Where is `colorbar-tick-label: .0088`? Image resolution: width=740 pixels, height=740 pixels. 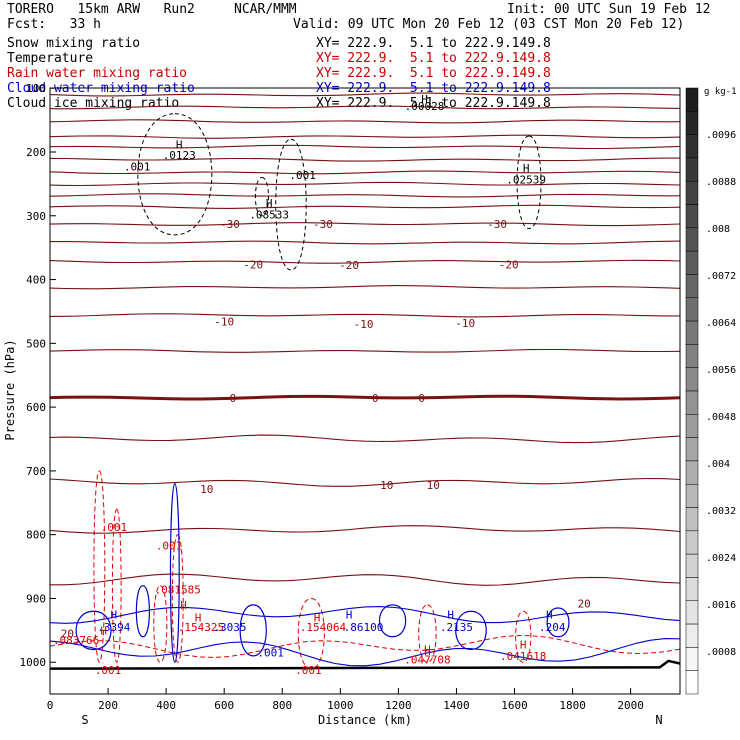
colorbar-tick-label: .0088 is located at coordinates (721, 182).